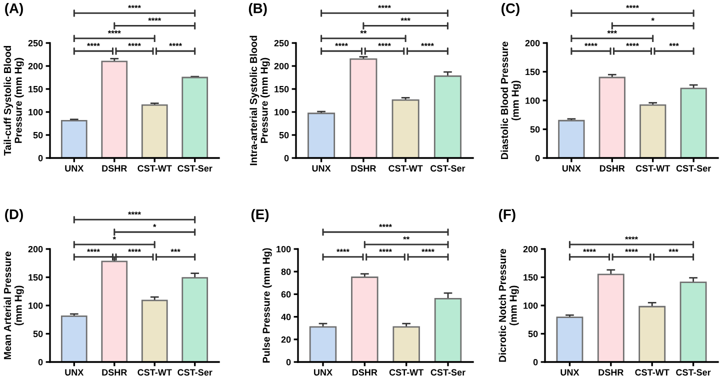 The width and height of the screenshot is (720, 380). What do you see at coordinates (507, 215) in the screenshot?
I see `chart-title: (F)` at bounding box center [507, 215].